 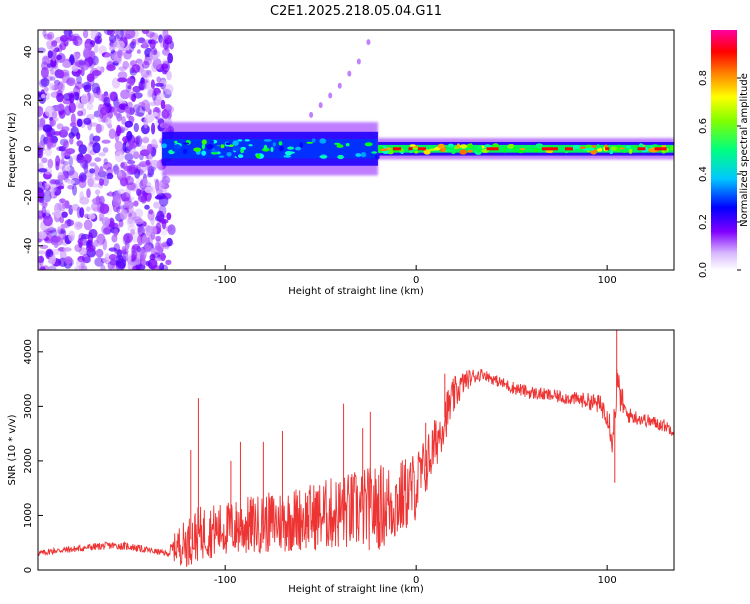 What do you see at coordinates (28, 515) in the screenshot?
I see `y-tick-label: 1000` at bounding box center [28, 515].